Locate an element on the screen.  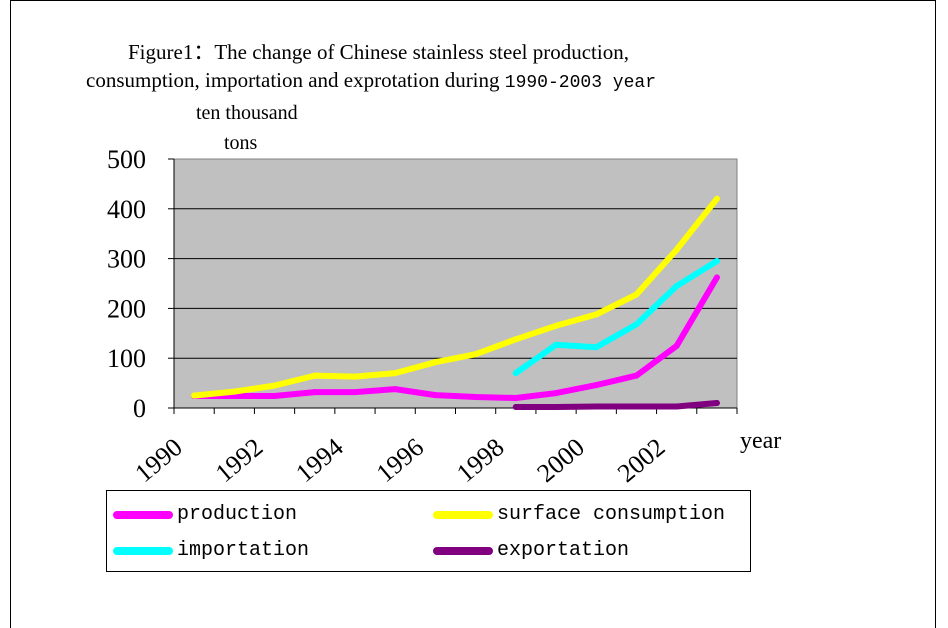
legend-label-exportation: exportation is located at coordinates (563, 550).